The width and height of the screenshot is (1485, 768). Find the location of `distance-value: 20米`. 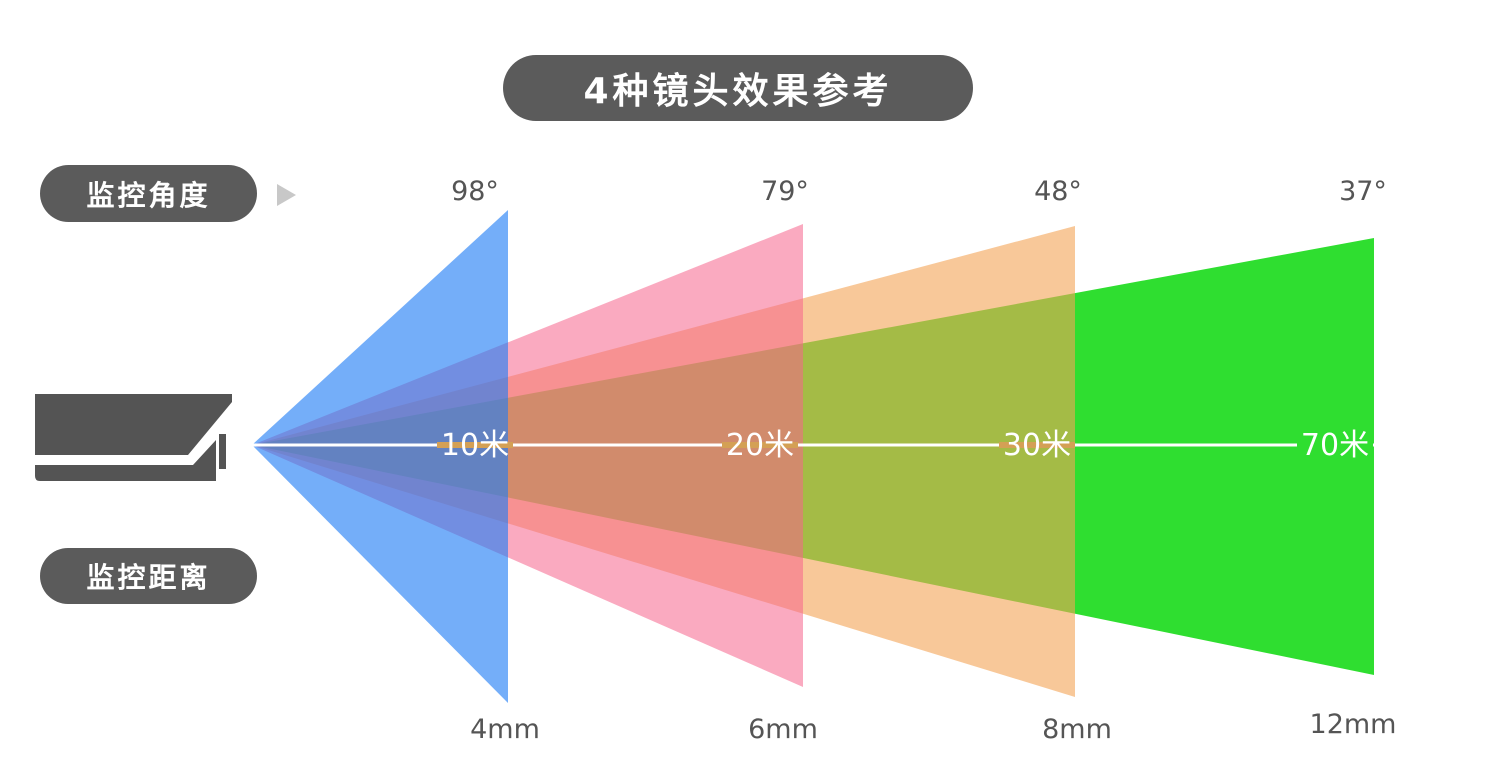

distance-value: 20米 is located at coordinates (760, 445).